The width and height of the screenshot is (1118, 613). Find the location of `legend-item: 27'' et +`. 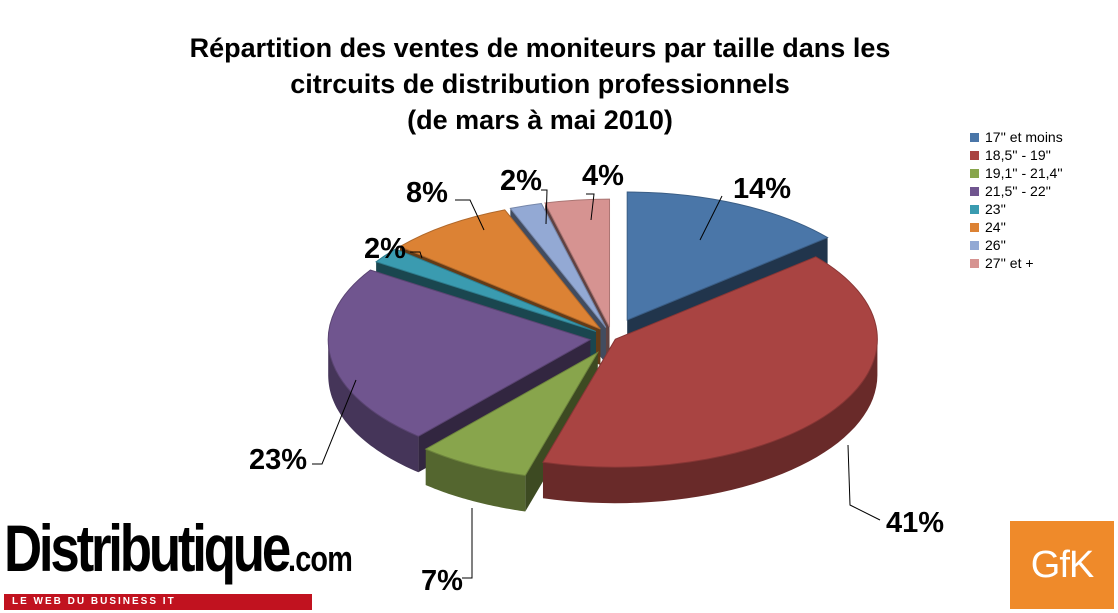

legend-item: 27'' et + is located at coordinates (1016, 263).